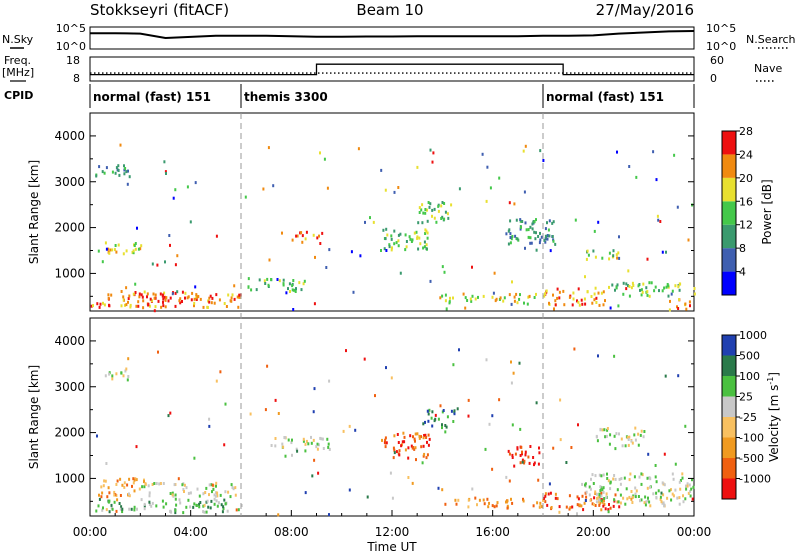  Describe the element at coordinates (71, 28) in the screenshot. I see `nsky-tick-high: 10^5` at that location.